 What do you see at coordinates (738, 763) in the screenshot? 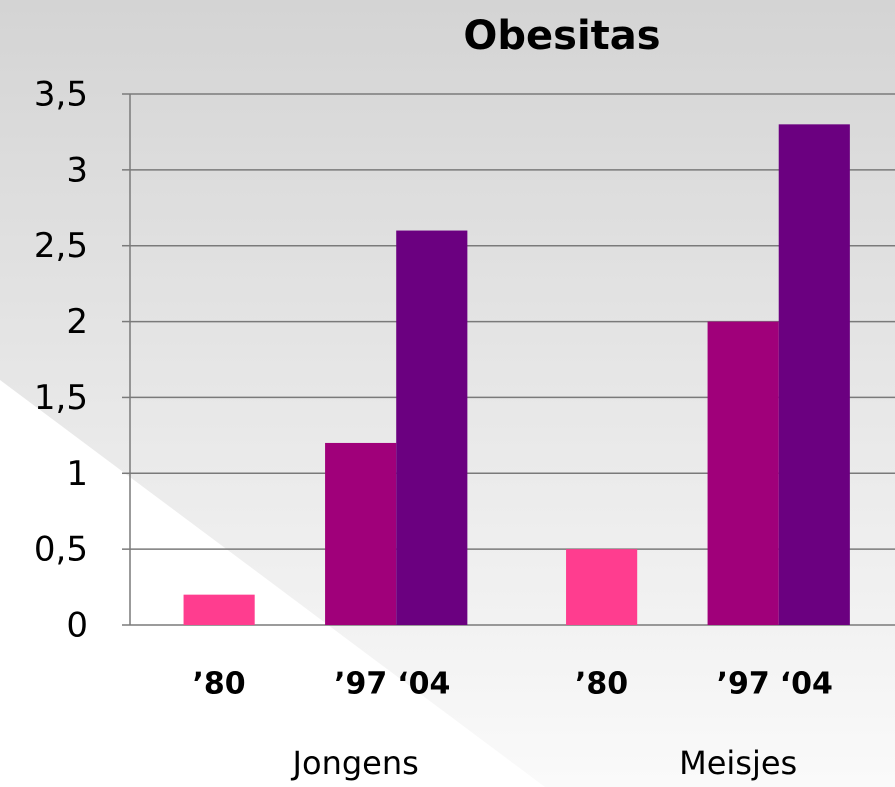
I see `x-tick-label: Meisjes` at bounding box center [738, 763].